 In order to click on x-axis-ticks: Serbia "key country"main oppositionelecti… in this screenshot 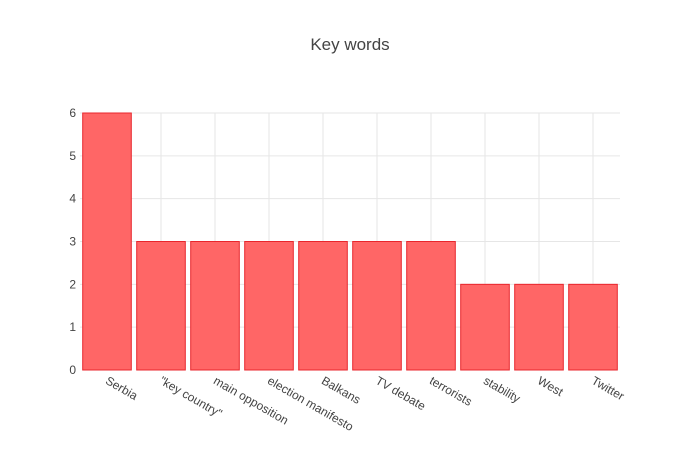, I will do `click(365, 403)`.